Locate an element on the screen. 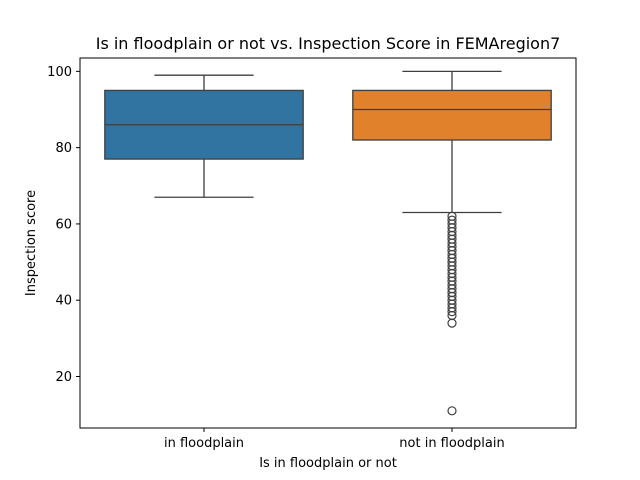 Image resolution: width=640 pixels, height=480 pixels. y-tick-label-40: 40 is located at coordinates (63, 301).